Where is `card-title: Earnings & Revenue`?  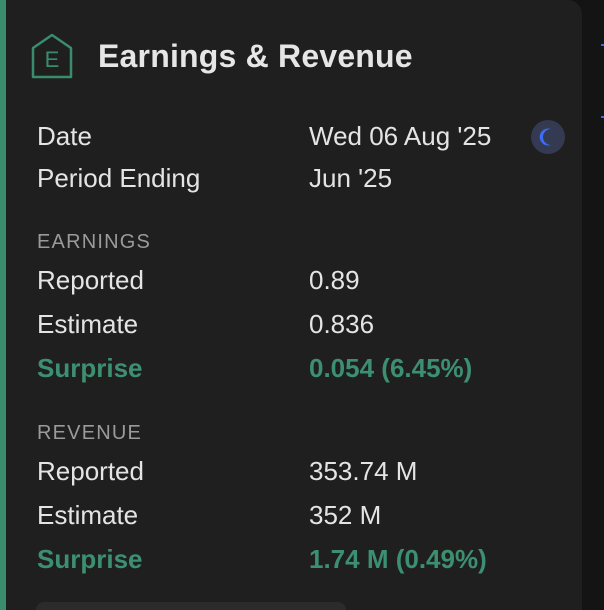 card-title: Earnings & Revenue is located at coordinates (255, 55).